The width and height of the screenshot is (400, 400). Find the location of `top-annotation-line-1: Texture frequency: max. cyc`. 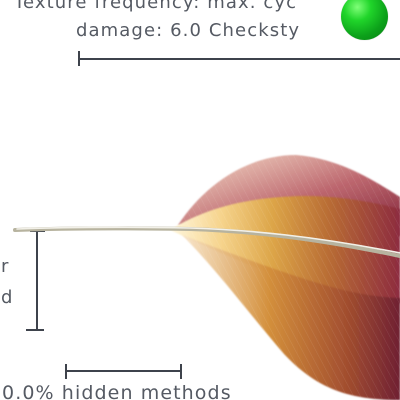

top-annotation-line-1: Texture frequency: max. cyc is located at coordinates (156, 6).